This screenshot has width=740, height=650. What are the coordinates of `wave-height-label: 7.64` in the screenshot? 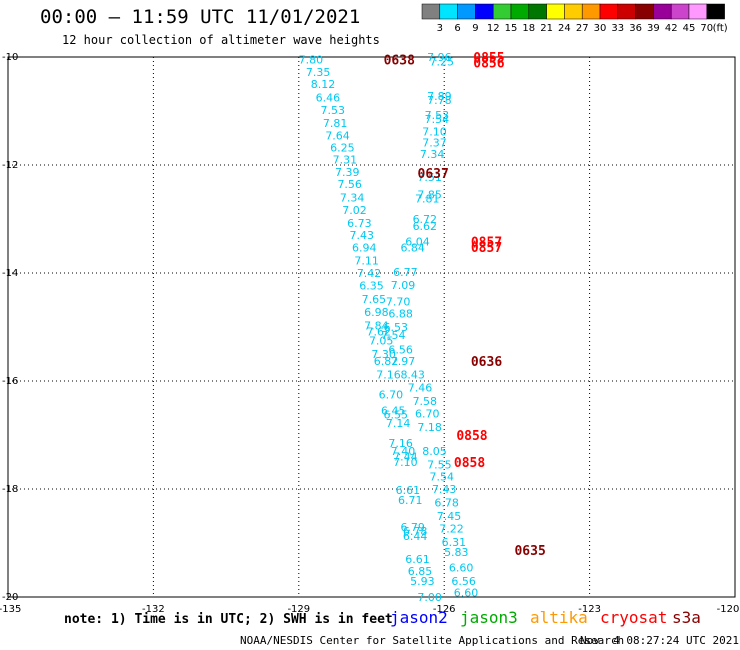 It's located at (337, 135).